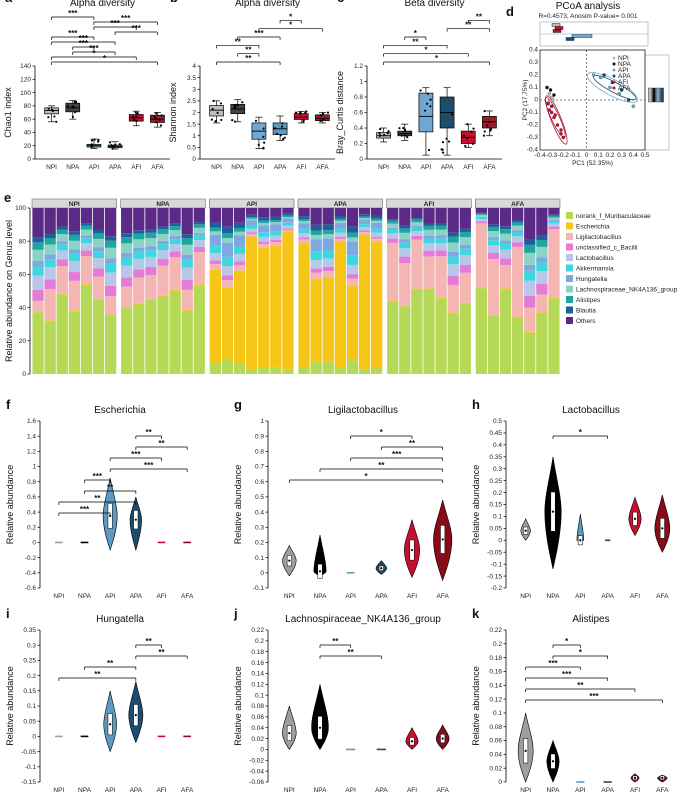 This screenshot has height=804, width=685. I want to click on y-tick-label: 0.35, so click(495, 457).